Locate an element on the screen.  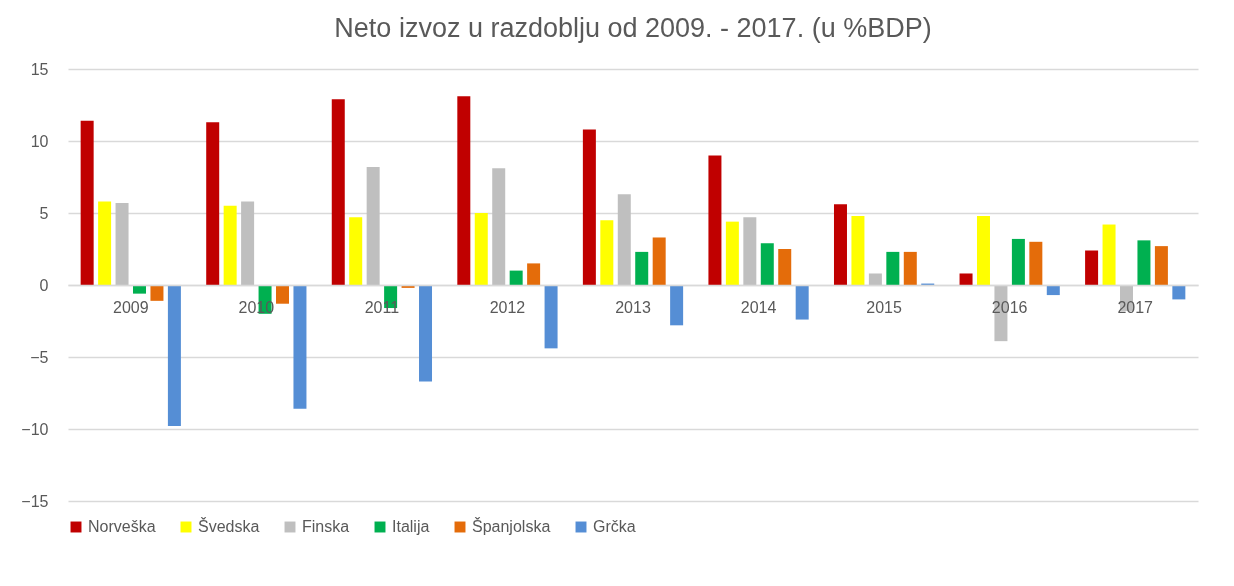
legend-label: Švedska is located at coordinates (229, 526).